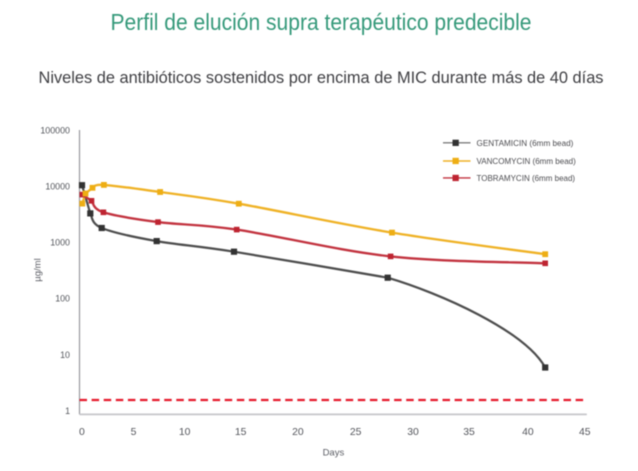  I want to click on svg-text: 100, so click(62, 299).